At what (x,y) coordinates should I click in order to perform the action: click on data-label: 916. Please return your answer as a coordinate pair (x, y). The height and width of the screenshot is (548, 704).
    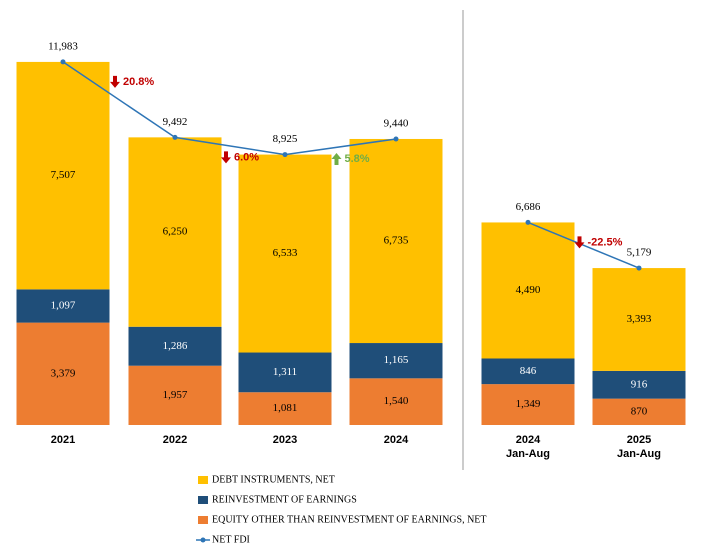
    Looking at the image, I should click on (639, 384).